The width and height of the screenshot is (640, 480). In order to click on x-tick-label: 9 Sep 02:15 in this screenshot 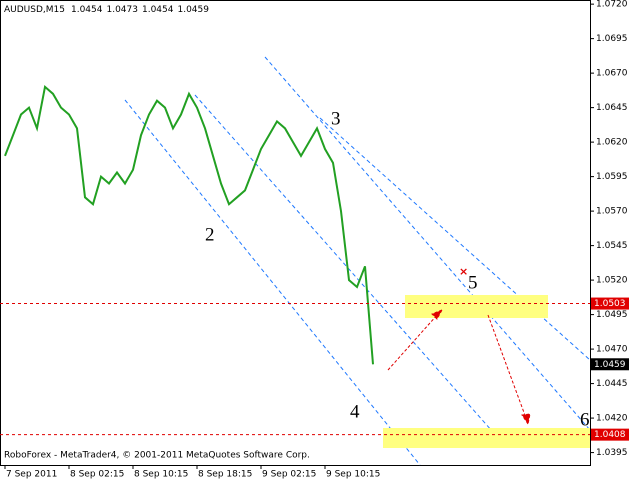, I will do `click(289, 475)`.